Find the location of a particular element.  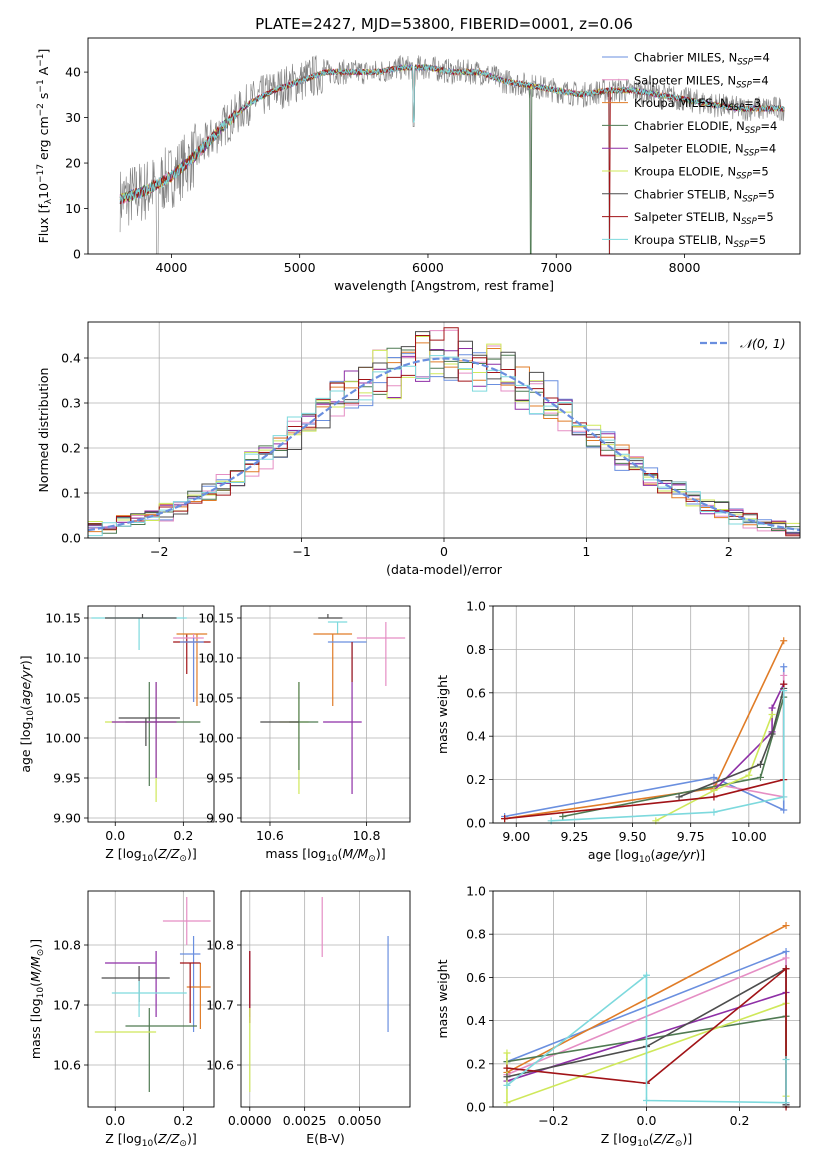

x-tick-label: 10.00 is located at coordinates (749, 836).